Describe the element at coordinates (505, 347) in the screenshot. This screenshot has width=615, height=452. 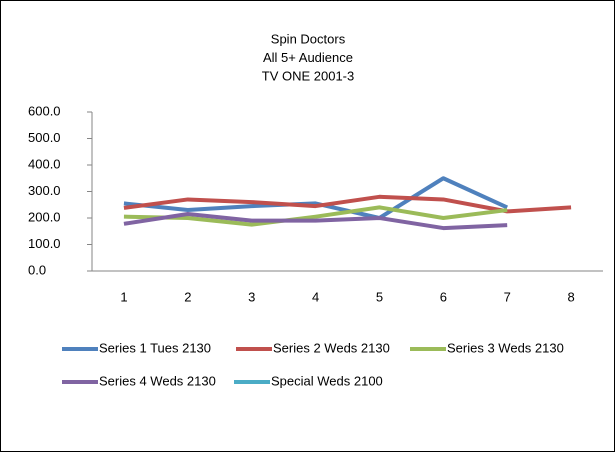
I see `legend-label: Series 3 Weds 2130` at that location.